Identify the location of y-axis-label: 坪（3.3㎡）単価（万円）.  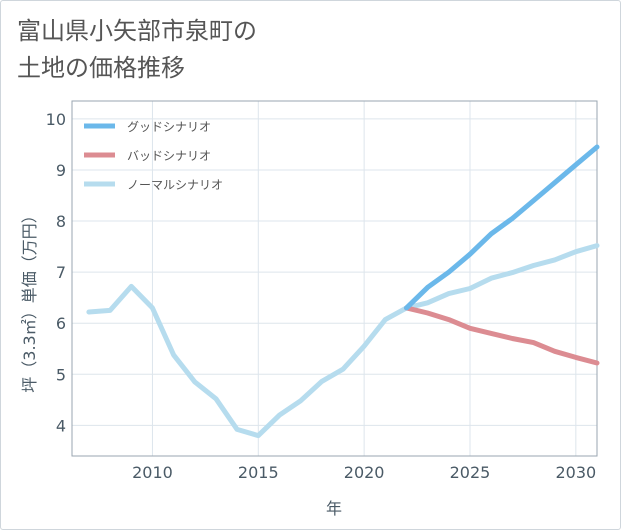
(29, 299).